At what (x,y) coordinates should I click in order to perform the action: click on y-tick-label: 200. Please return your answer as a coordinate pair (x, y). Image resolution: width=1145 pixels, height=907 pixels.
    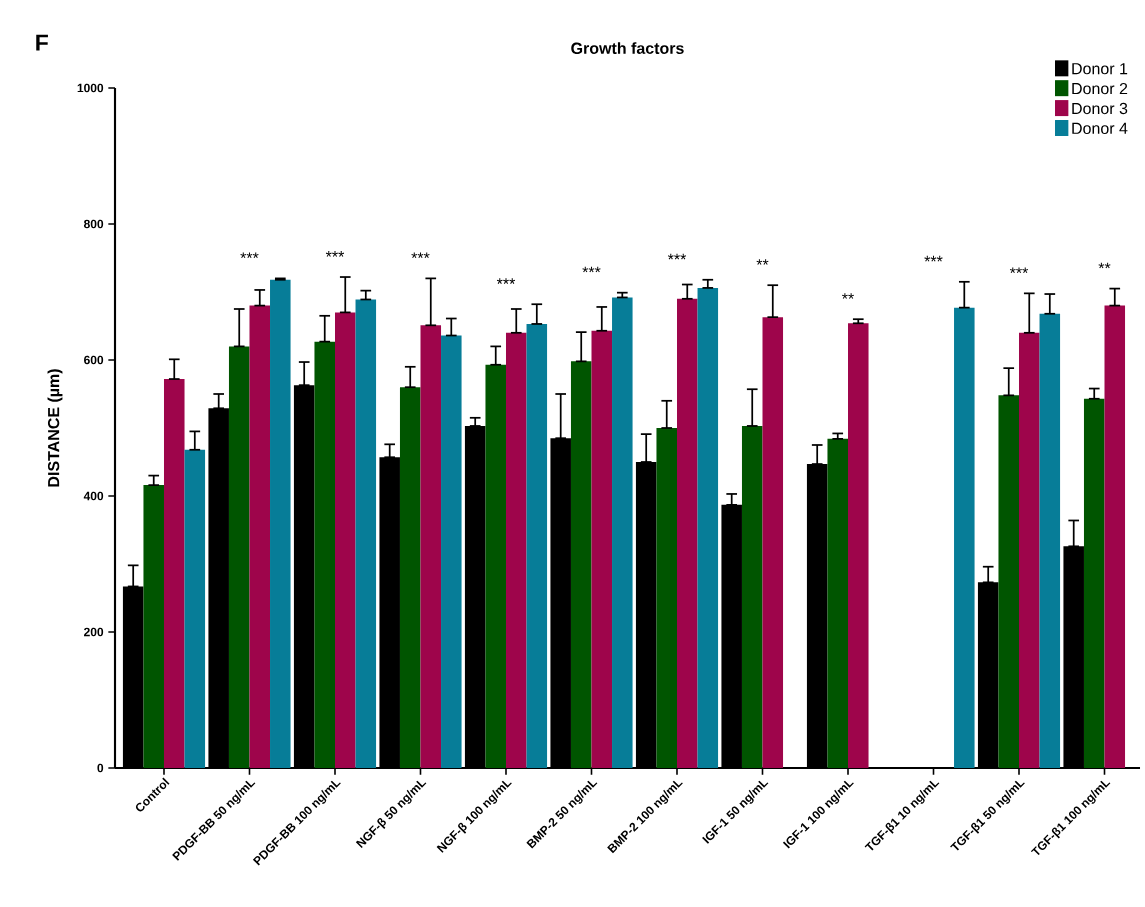
    Looking at the image, I should click on (94, 632).